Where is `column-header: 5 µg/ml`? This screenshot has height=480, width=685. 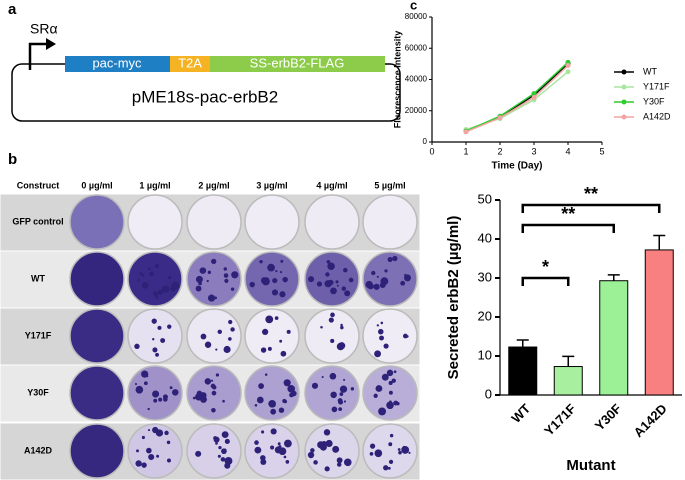 column-header: 5 µg/ml is located at coordinates (389, 185).